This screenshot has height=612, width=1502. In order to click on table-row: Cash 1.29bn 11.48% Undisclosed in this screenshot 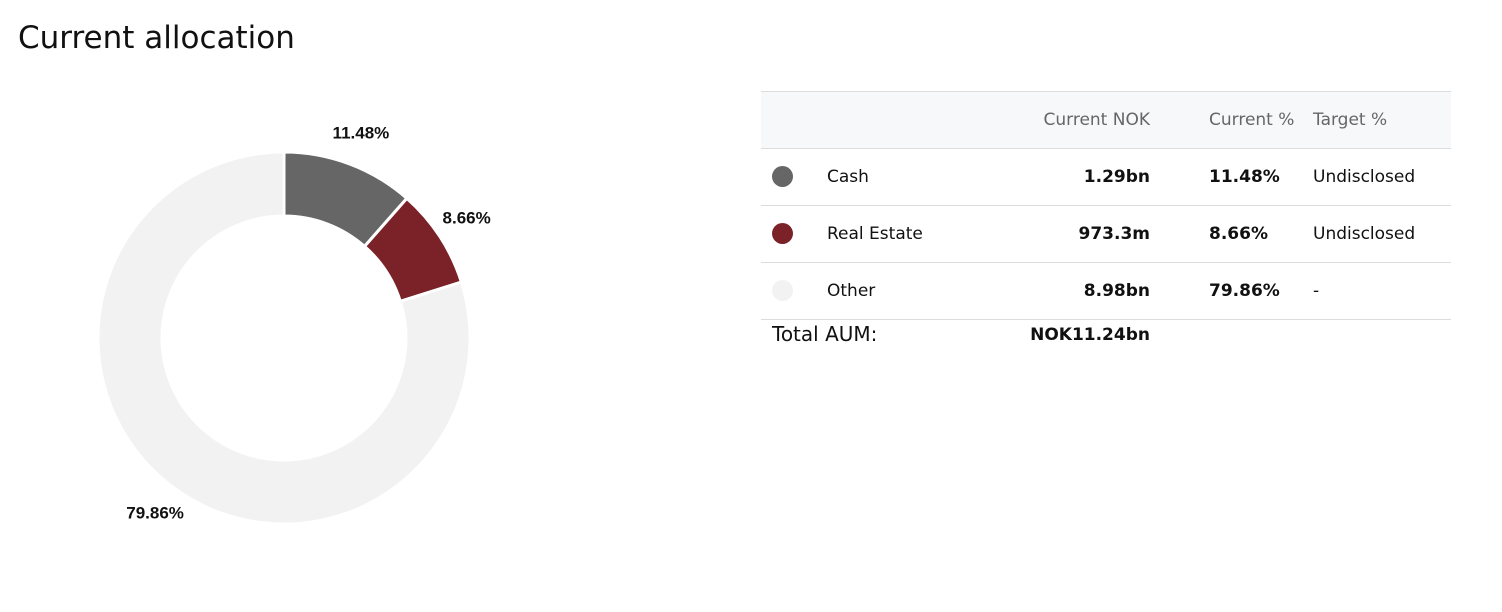, I will do `click(1106, 177)`.